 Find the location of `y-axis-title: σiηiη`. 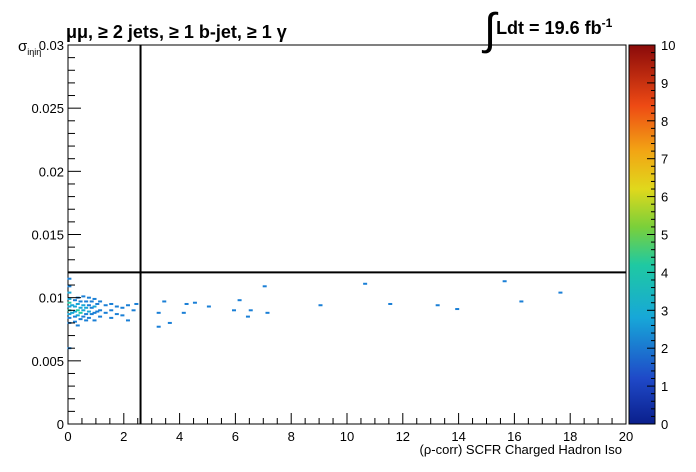

y-axis-title: σiηiη is located at coordinates (30, 47).